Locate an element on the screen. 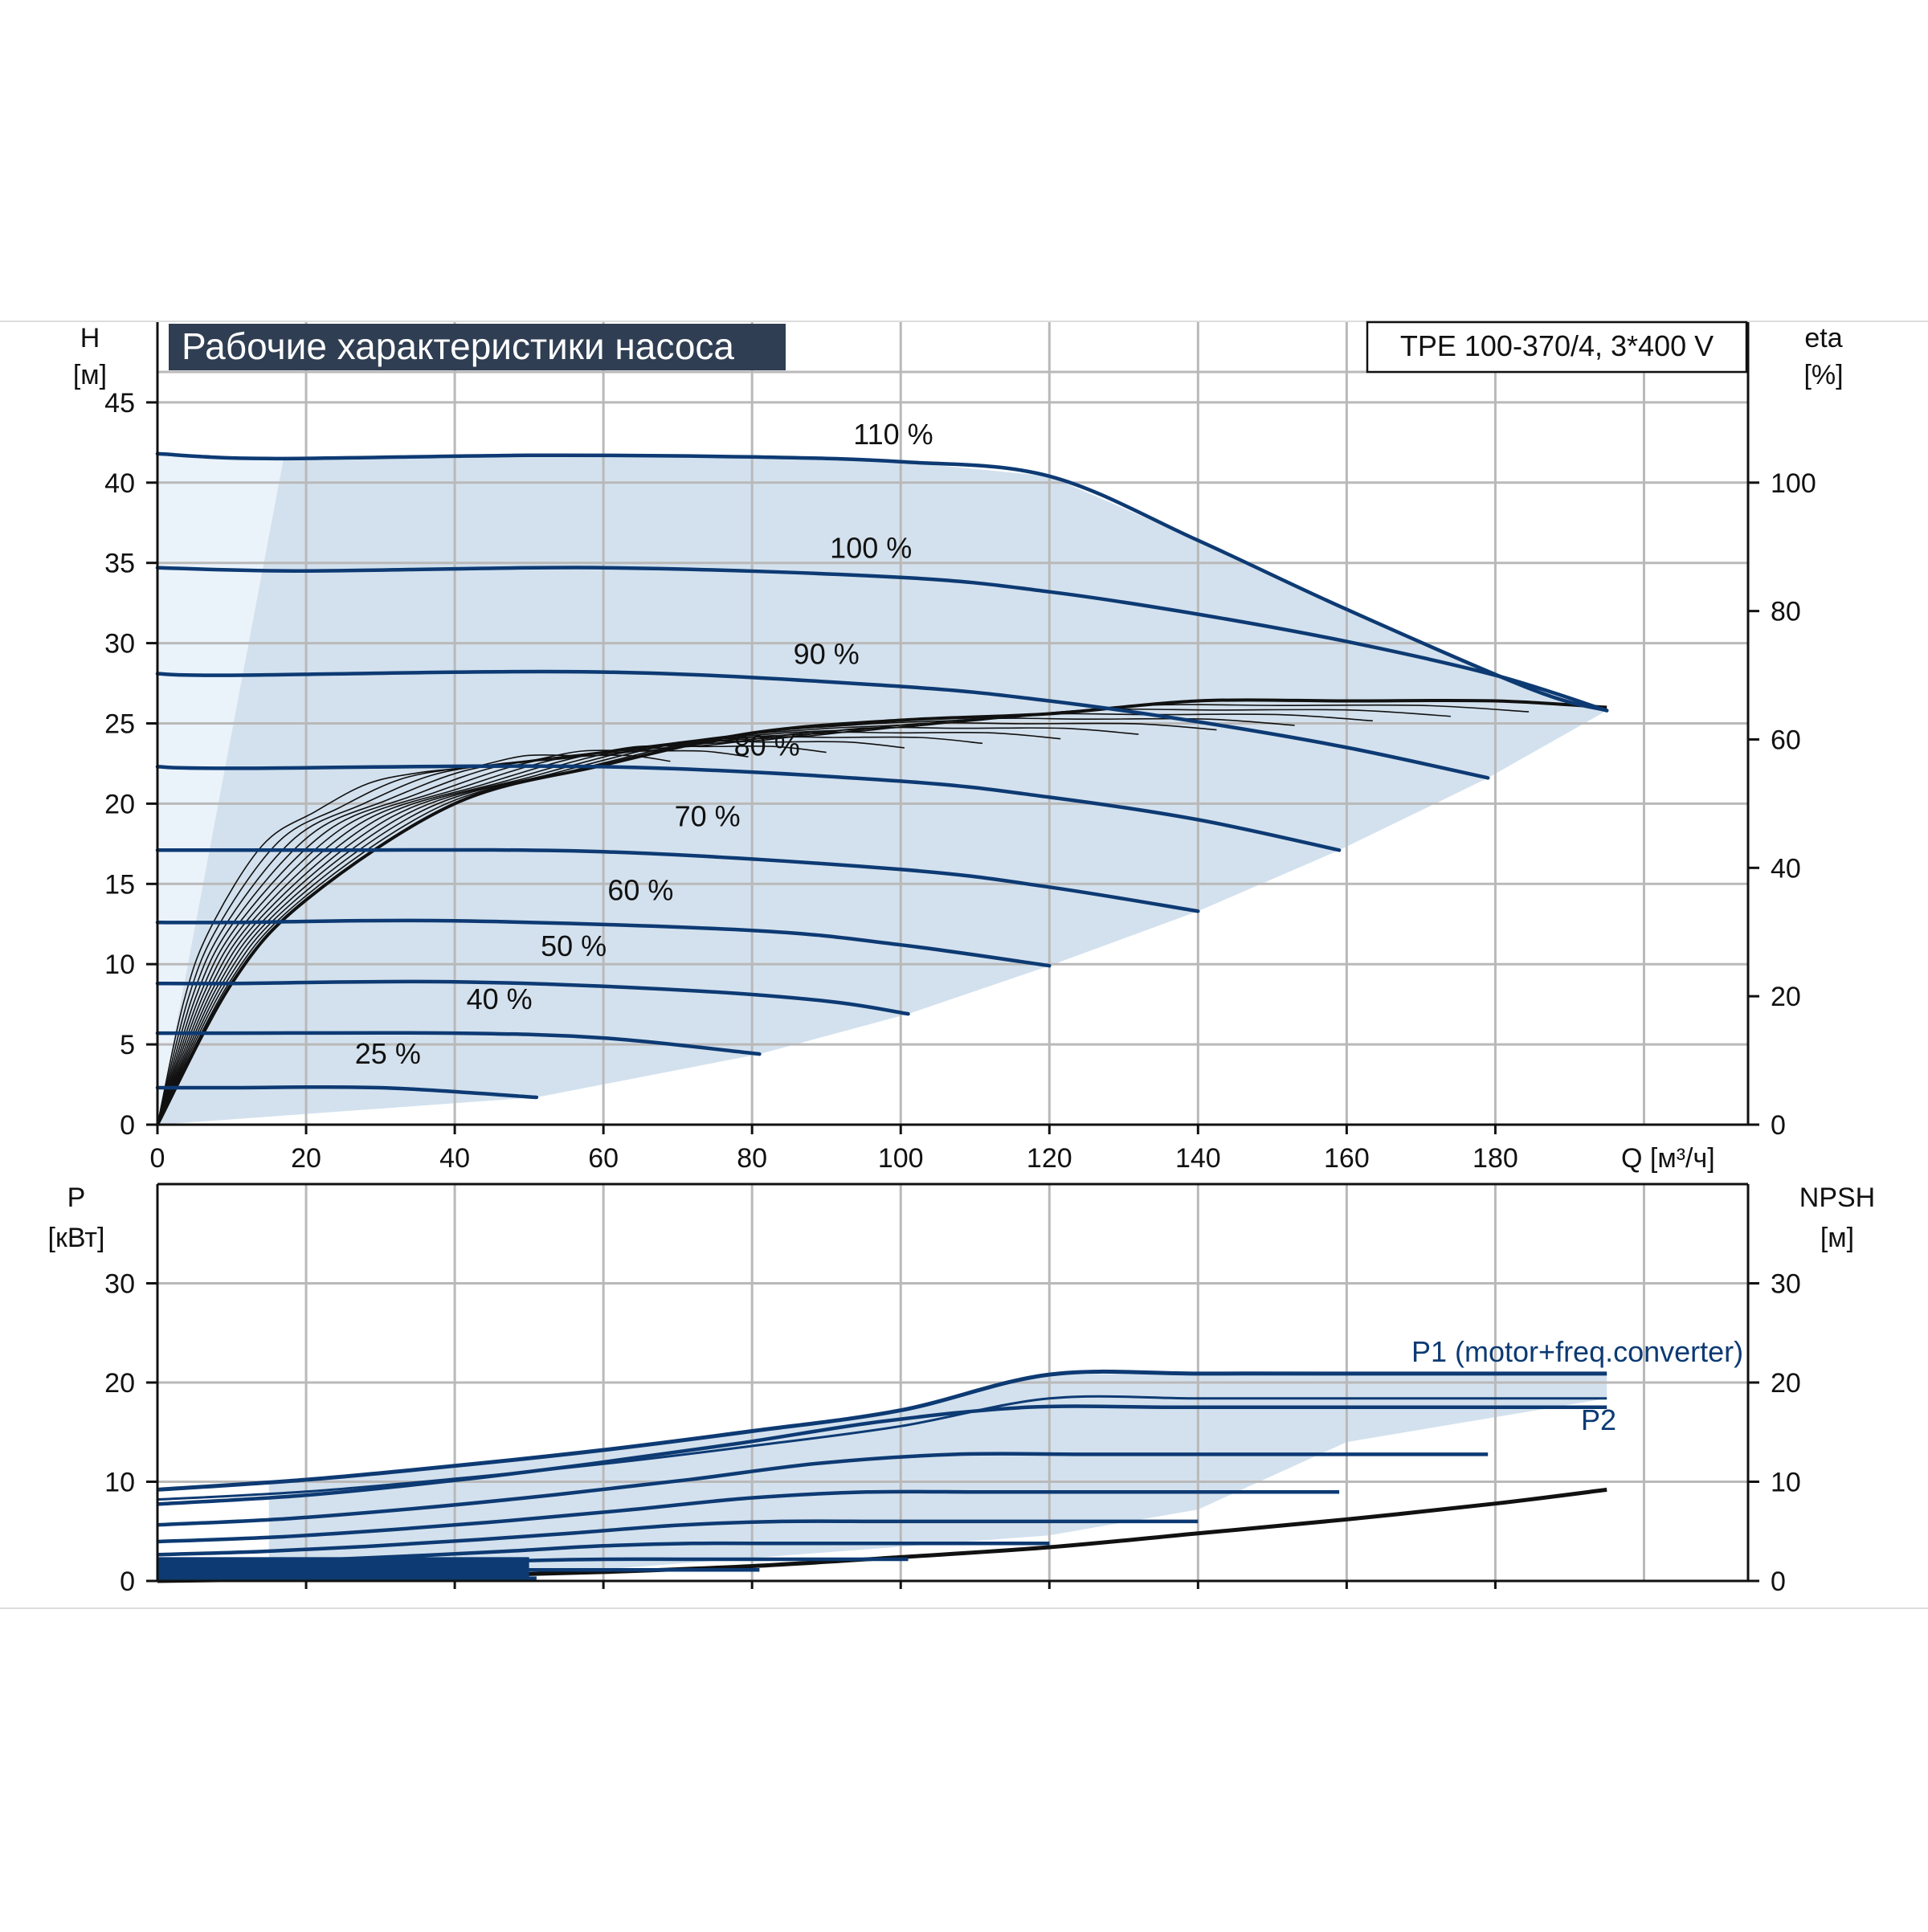  flow-axis-label: Q [м³/ч] is located at coordinates (1668, 1158).